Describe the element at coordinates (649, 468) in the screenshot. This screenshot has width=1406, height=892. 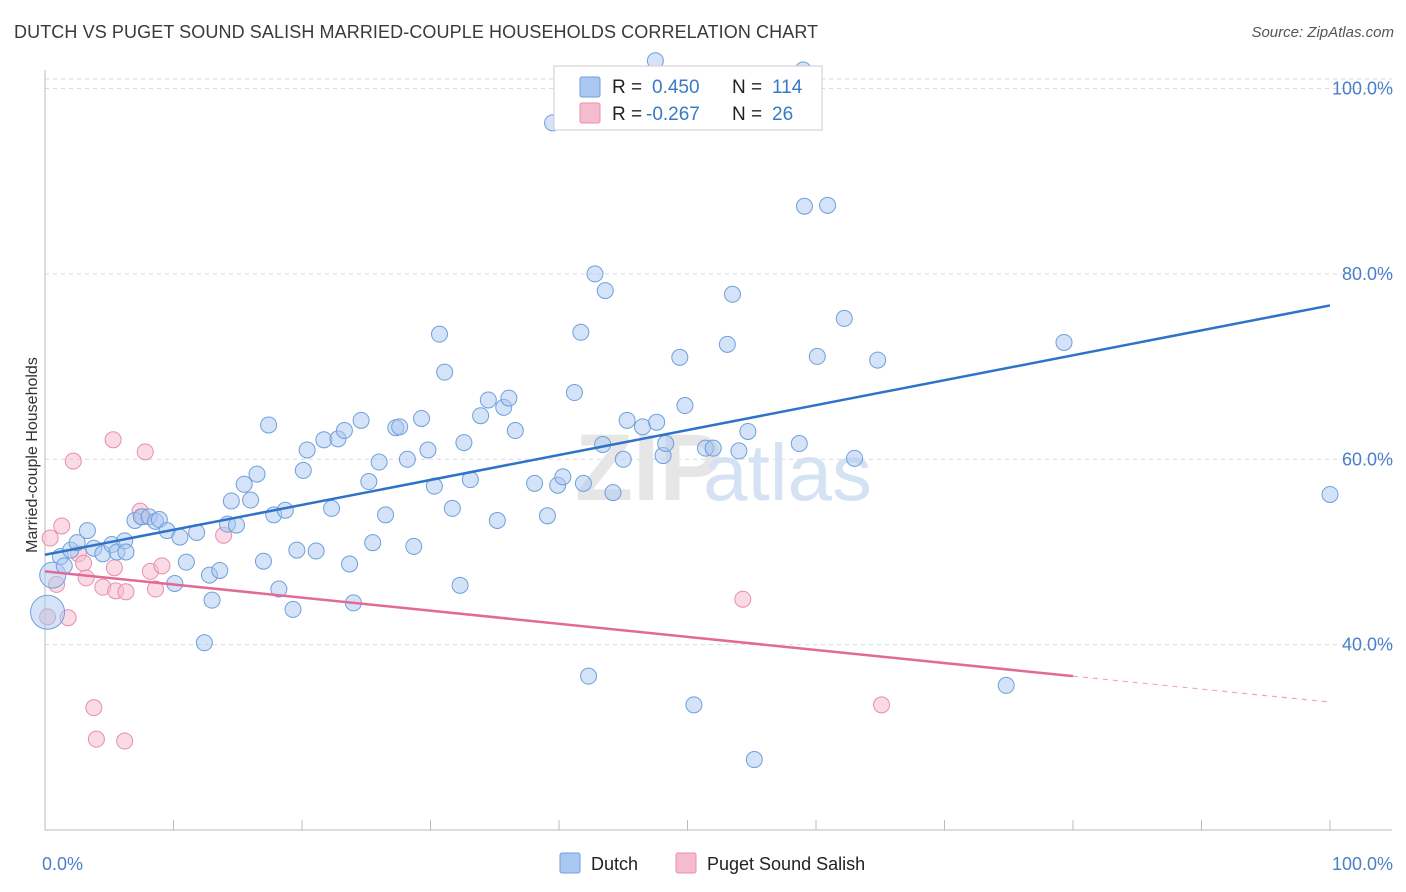
I see `watermark-zip: ZIP` at that location.